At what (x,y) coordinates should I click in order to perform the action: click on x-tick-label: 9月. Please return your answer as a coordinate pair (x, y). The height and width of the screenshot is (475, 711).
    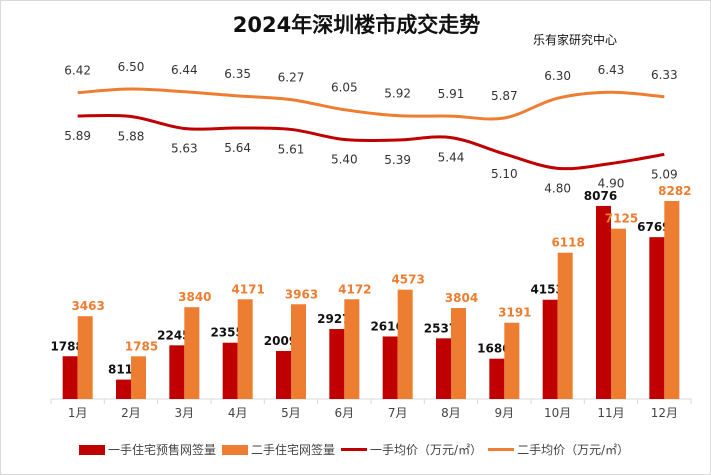
    Looking at the image, I should click on (505, 413).